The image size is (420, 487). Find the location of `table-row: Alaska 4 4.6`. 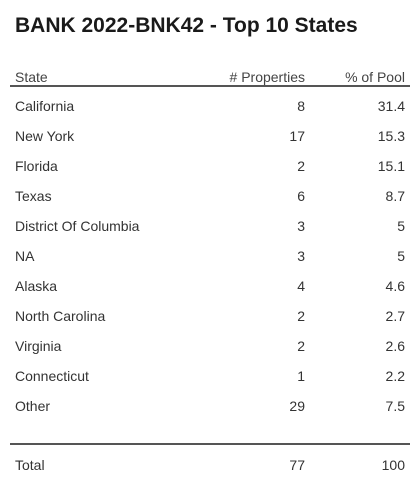

table-row: Alaska 4 4.6 is located at coordinates (210, 286).